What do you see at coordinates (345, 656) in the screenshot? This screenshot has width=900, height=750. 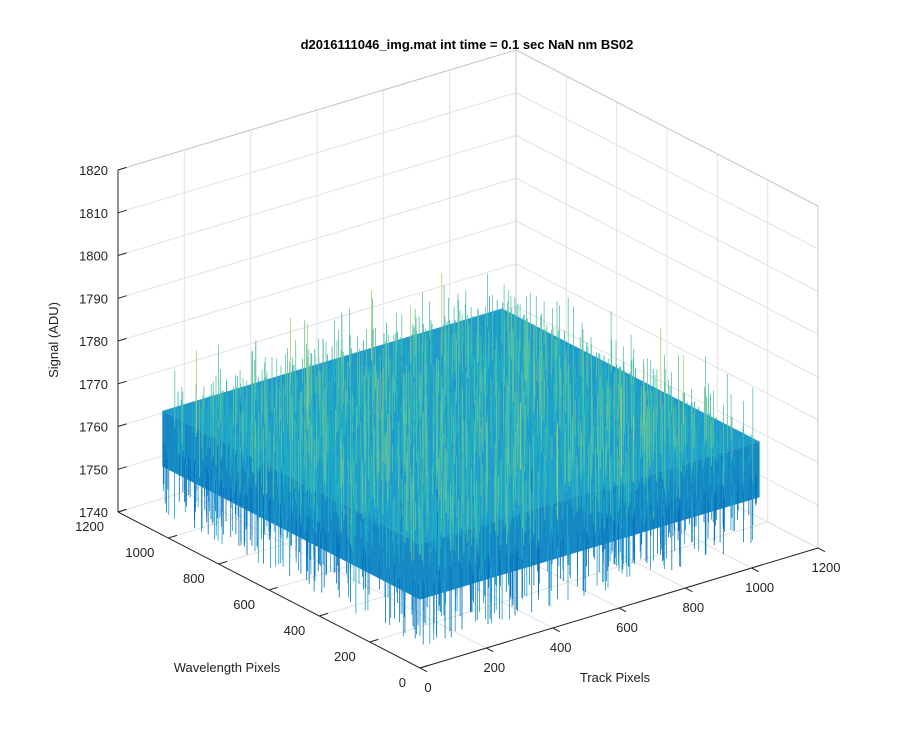 I see `y-tick-label: 200` at bounding box center [345, 656].